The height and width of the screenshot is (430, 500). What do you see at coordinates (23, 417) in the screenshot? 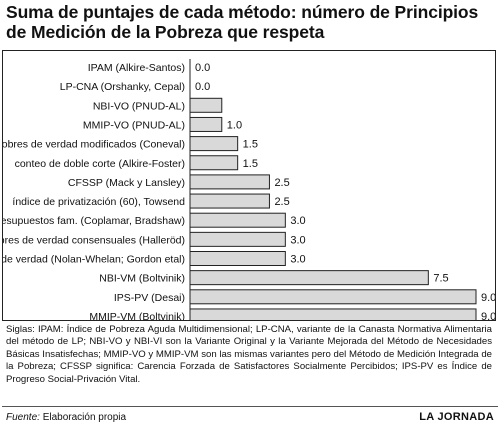
I see `source-label: Fuente:` at bounding box center [23, 417].